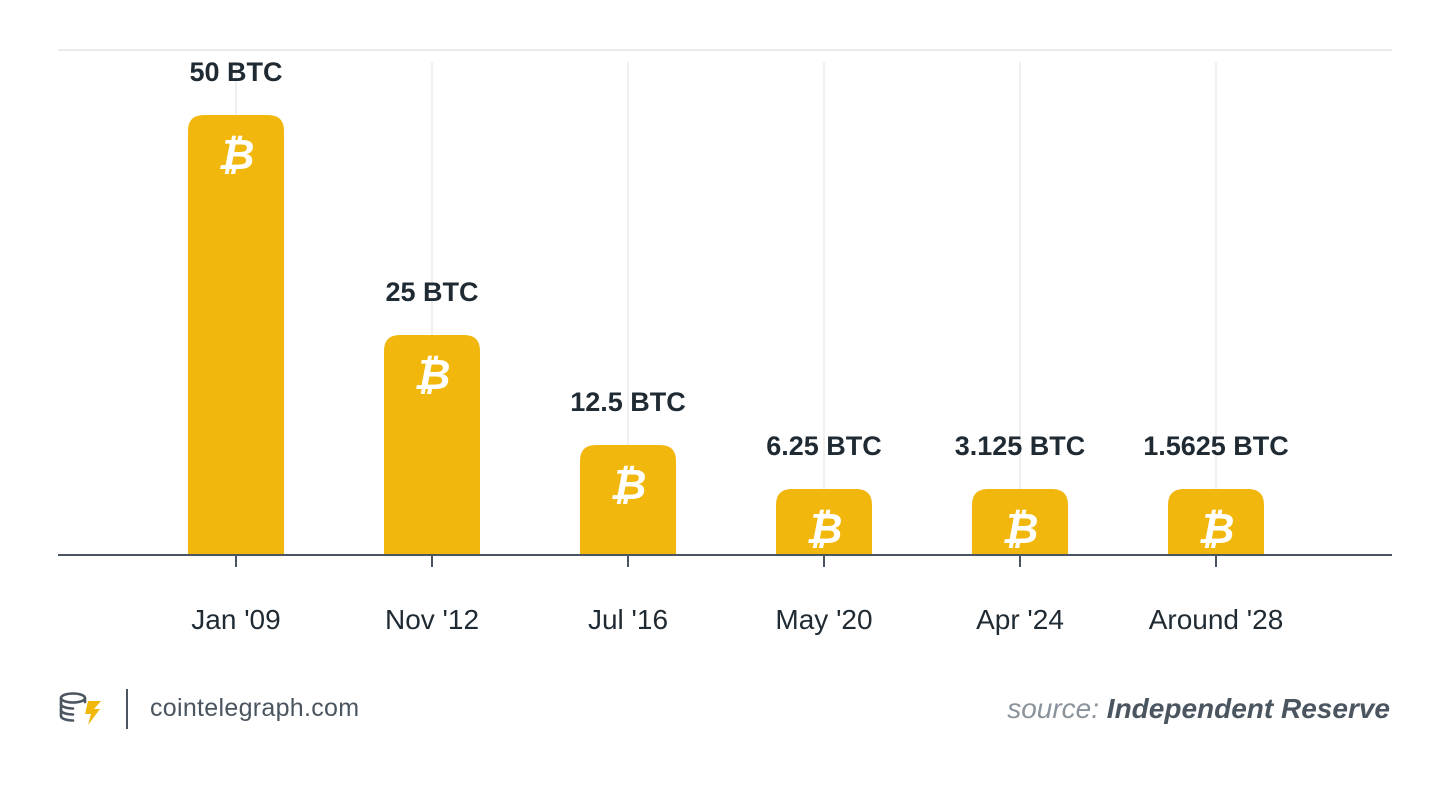  Describe the element at coordinates (1216, 619) in the screenshot. I see `x-tick-label: Around '28` at that location.